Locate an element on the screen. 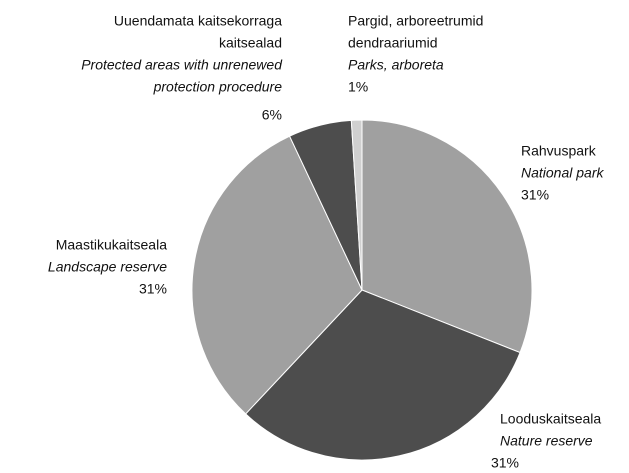  slice-label: Rahvuspark is located at coordinates (559, 151).